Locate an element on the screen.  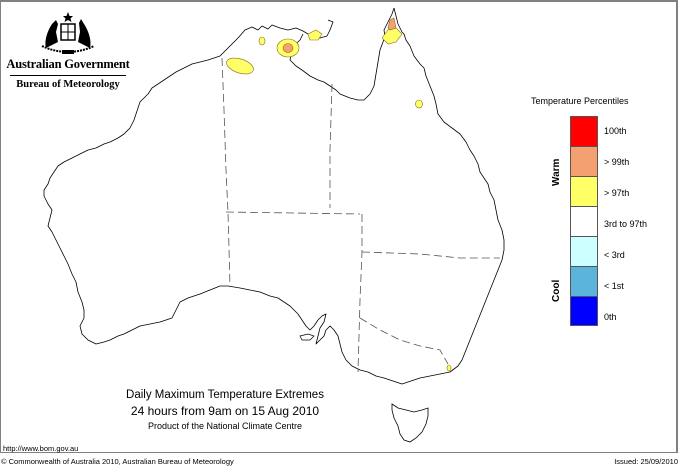
title-divider is located at coordinates (68, 75).